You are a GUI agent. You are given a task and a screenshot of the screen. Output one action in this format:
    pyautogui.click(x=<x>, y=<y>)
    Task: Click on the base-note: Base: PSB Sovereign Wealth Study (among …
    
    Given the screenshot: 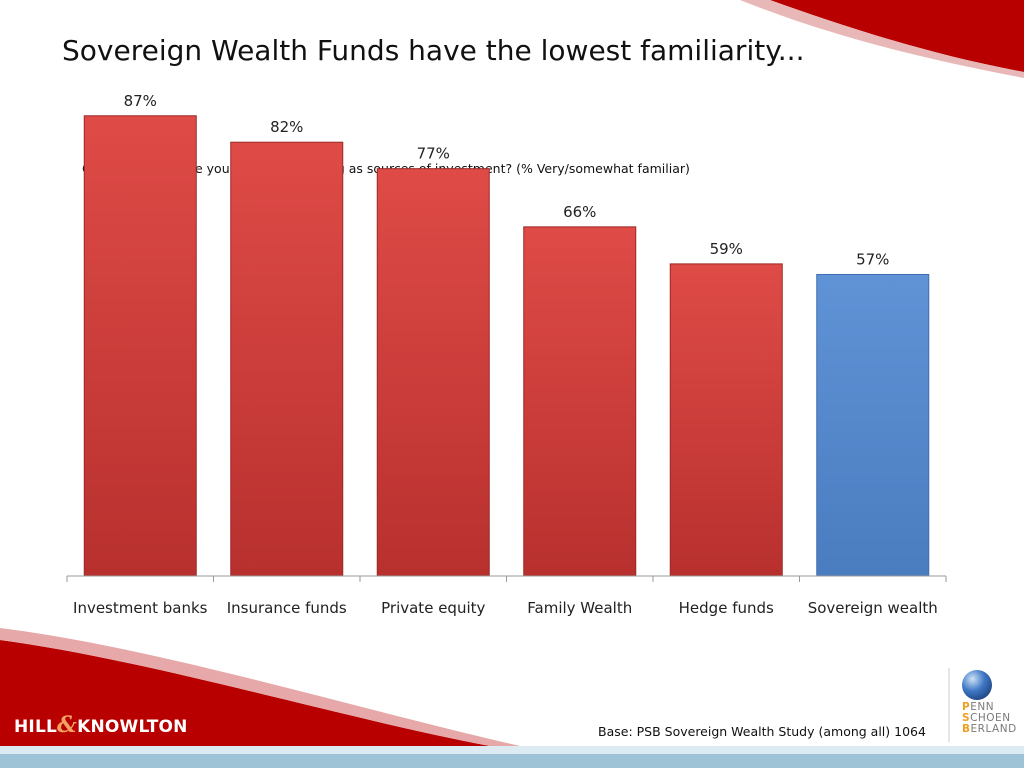 What is the action you would take?
    pyautogui.click(x=762, y=731)
    